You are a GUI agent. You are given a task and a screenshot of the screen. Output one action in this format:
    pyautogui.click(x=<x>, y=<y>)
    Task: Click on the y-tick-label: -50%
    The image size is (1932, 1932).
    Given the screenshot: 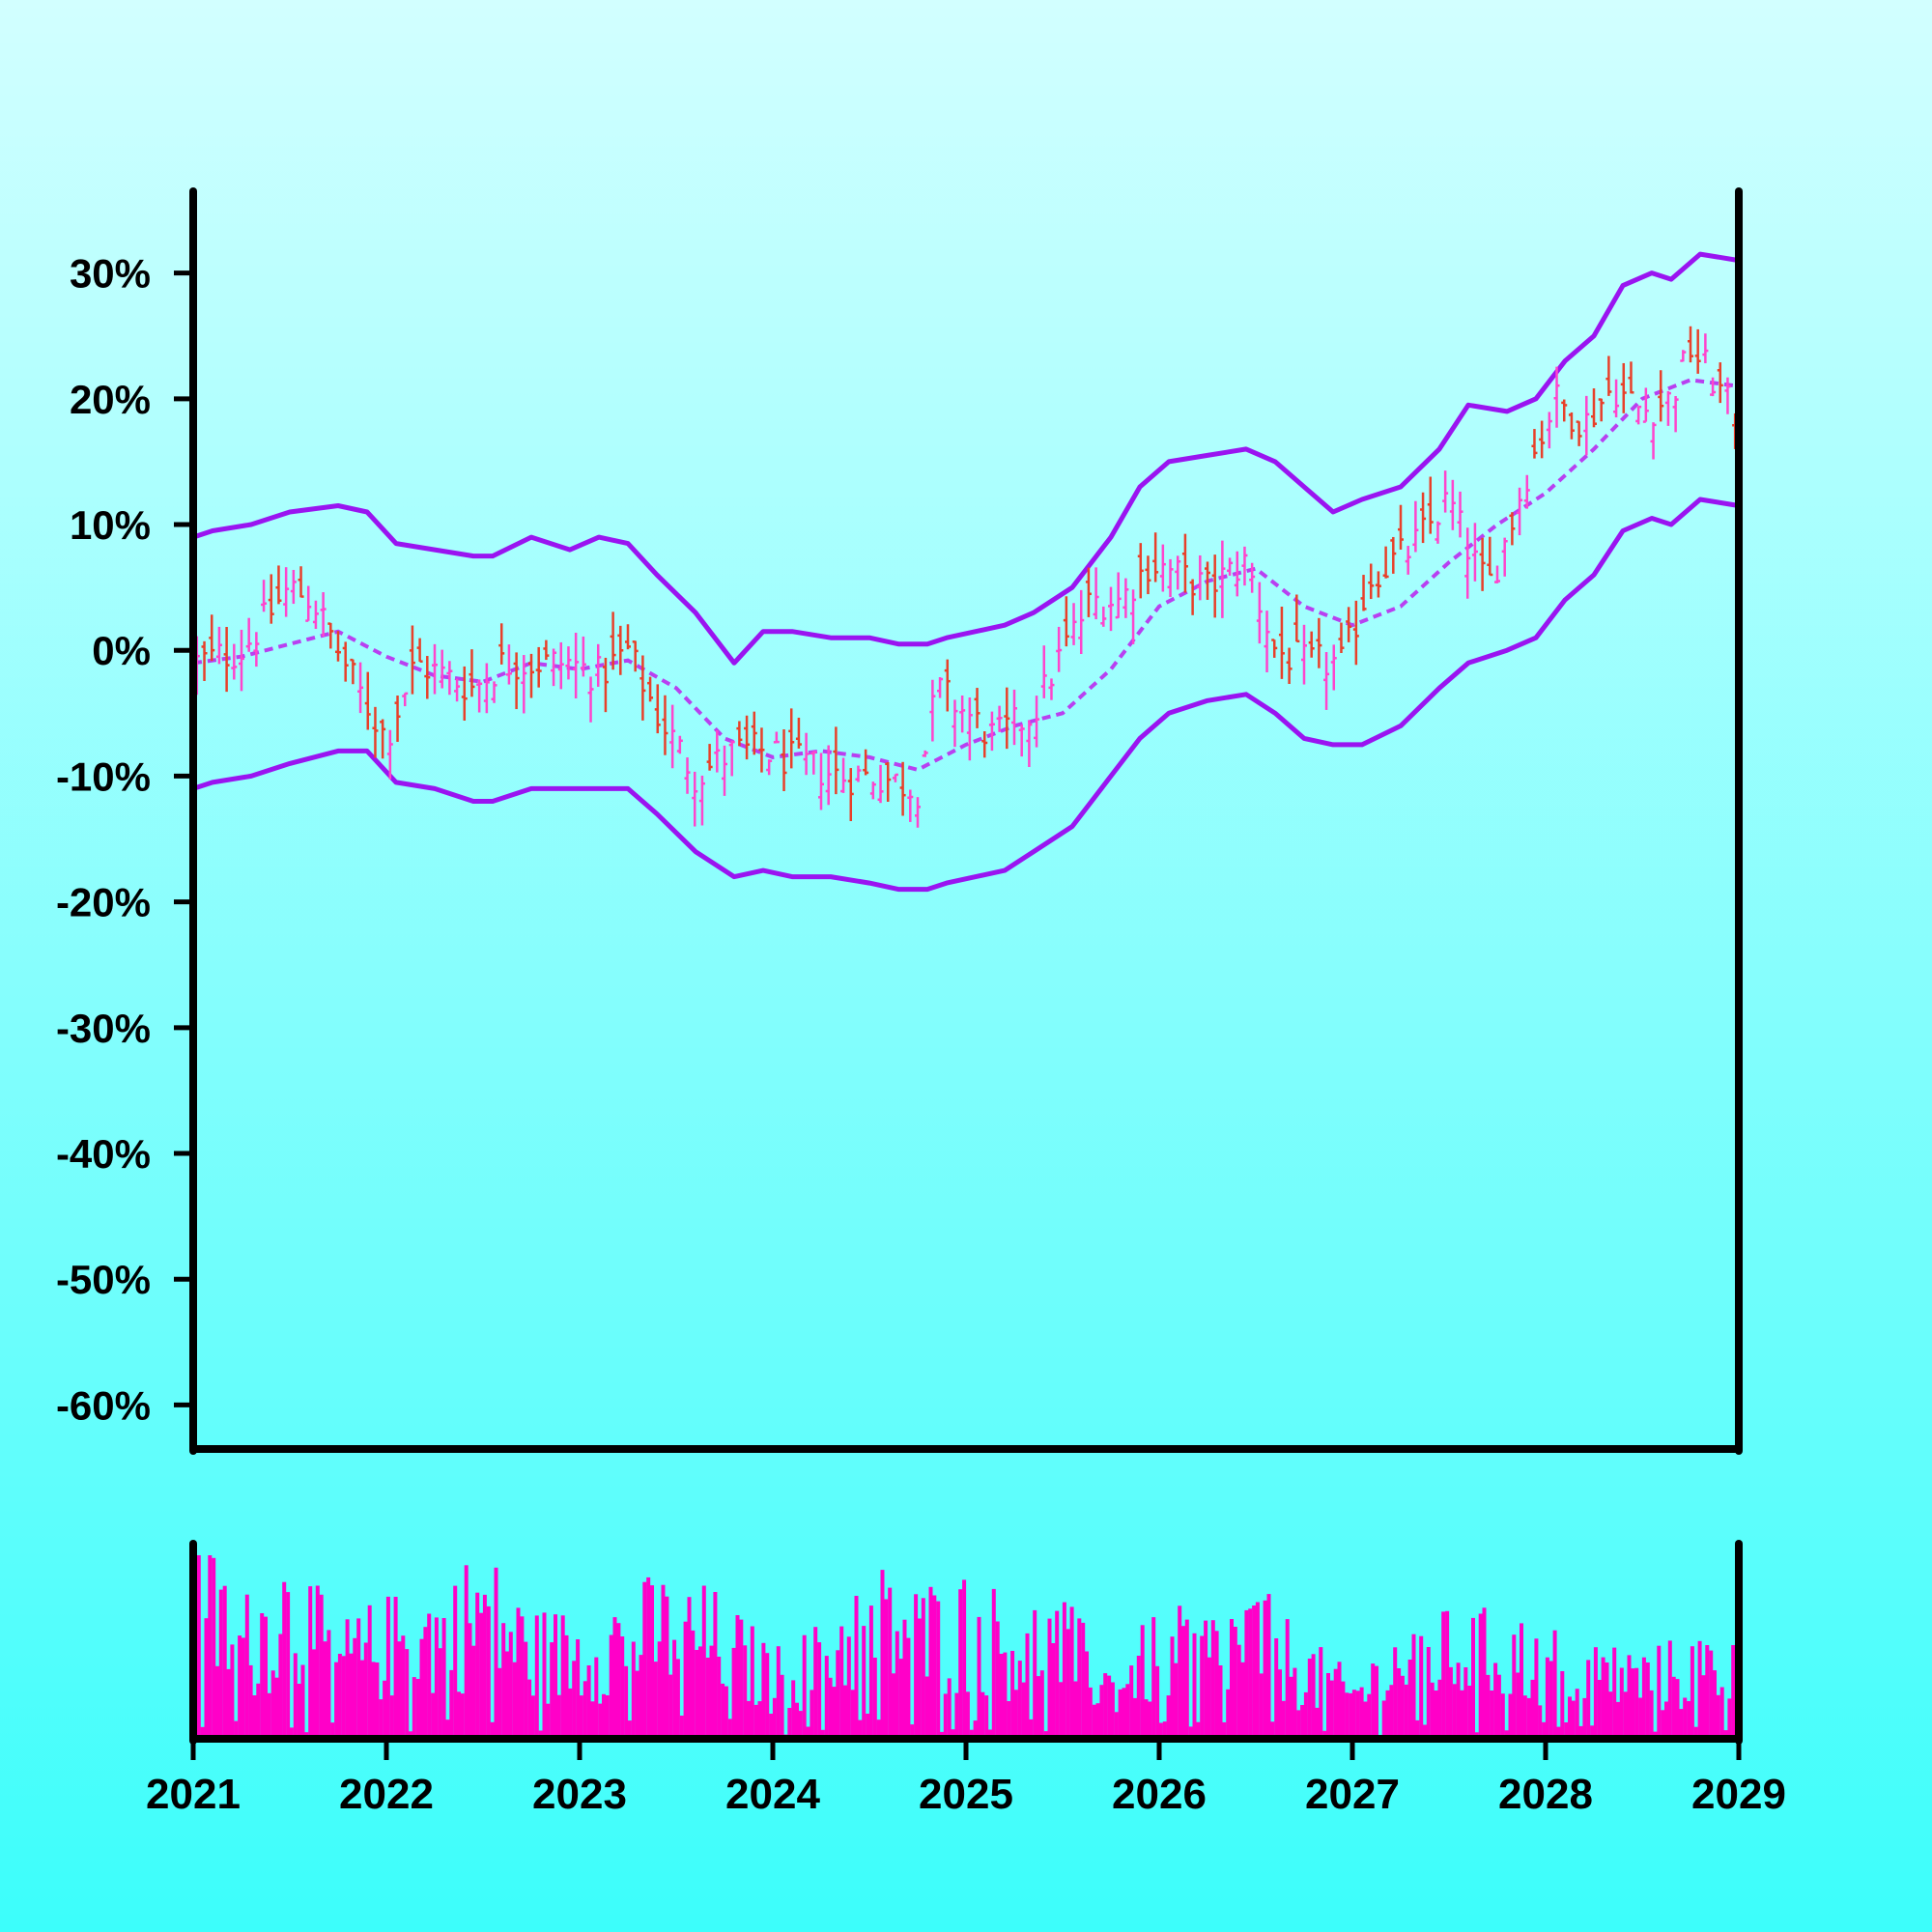 What is the action you would take?
    pyautogui.click(x=103, y=1279)
    